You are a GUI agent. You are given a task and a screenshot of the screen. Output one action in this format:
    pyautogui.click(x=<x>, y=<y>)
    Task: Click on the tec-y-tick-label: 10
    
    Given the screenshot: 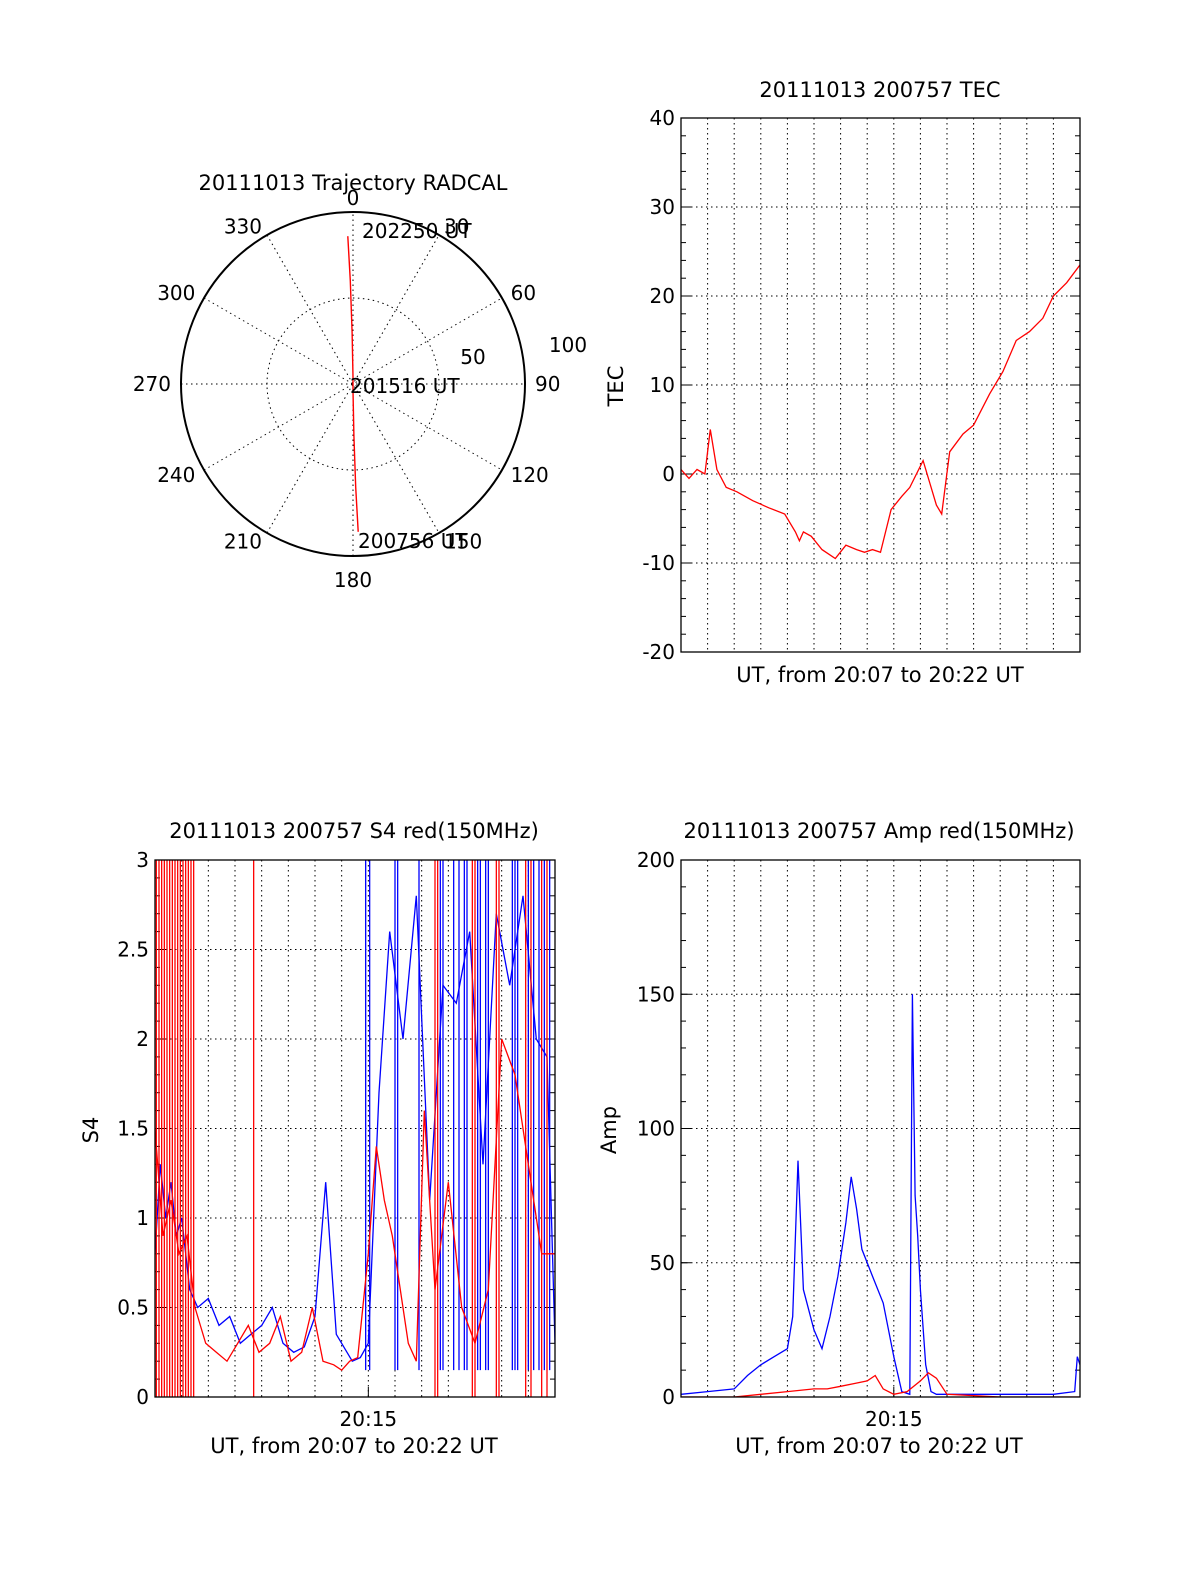 What is the action you would take?
    pyautogui.click(x=662, y=385)
    